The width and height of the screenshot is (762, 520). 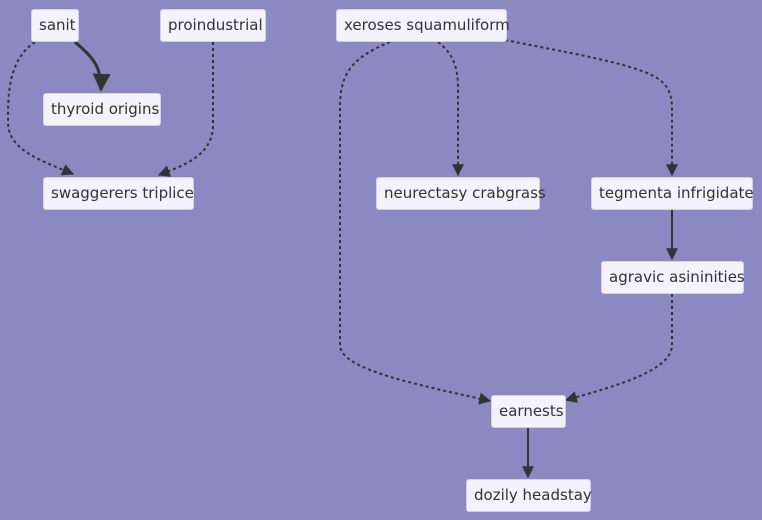 What do you see at coordinates (450, 109) in the screenshot?
I see `edge-xeroses-neurectasy` at bounding box center [450, 109].